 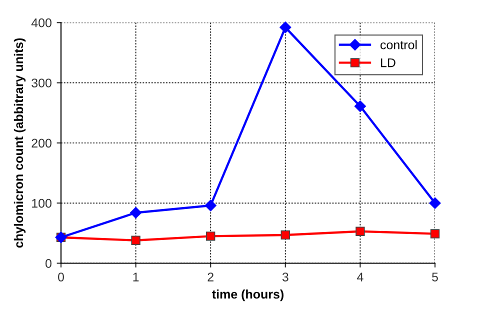 I want to click on y-tick-label: 200, so click(x=42, y=143).